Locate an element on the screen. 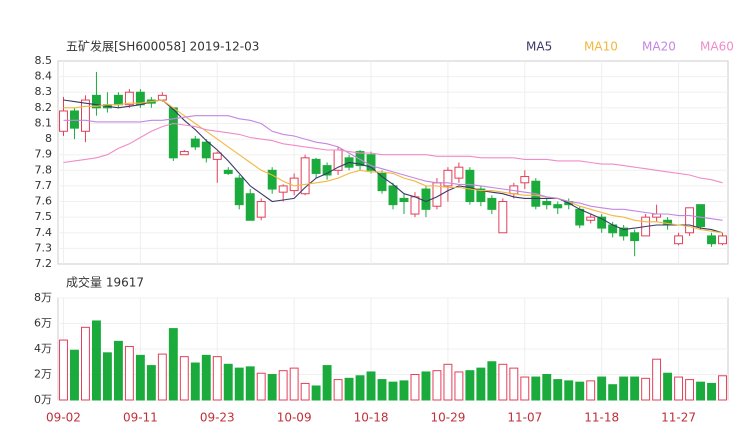 This screenshot has width=740, height=440. legend-label: MA10 is located at coordinates (601, 47).